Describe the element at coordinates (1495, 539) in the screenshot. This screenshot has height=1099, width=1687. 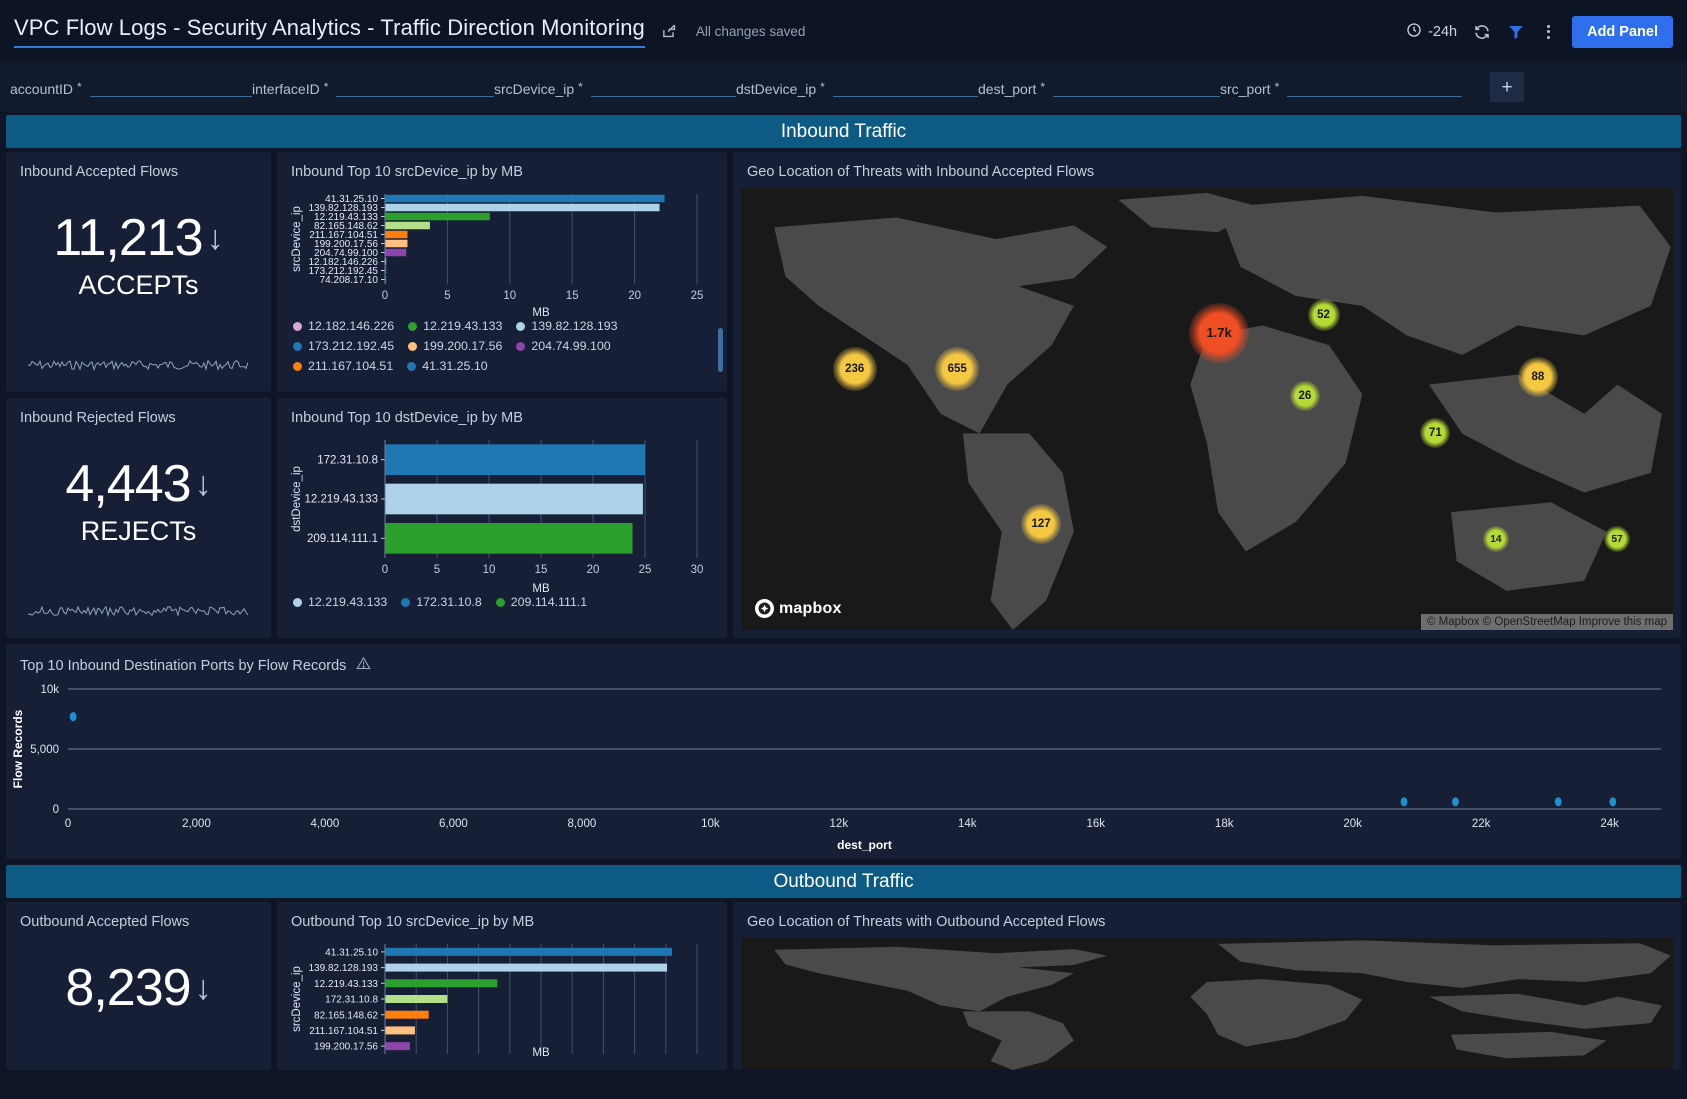
I see `map-marker: 14` at that location.